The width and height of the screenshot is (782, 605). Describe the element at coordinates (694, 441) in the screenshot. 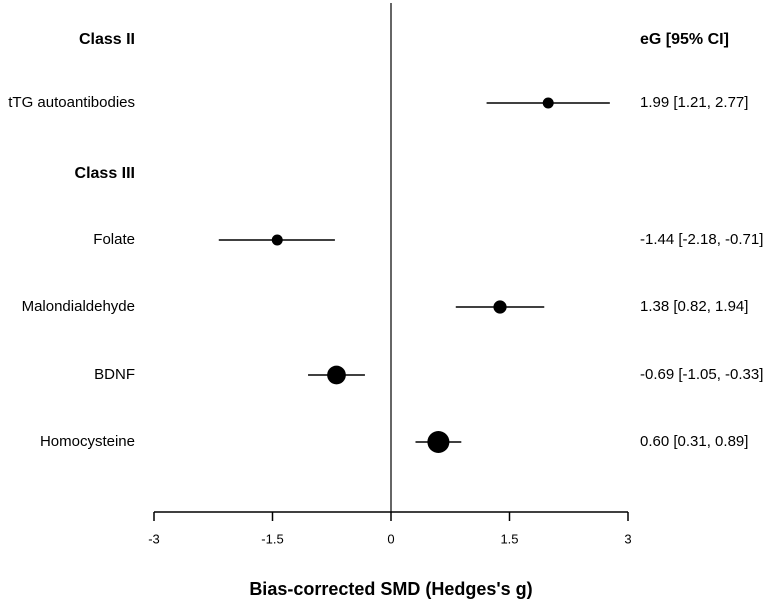

I see `effect-size-text: 0.60 [0.31, 0.89]` at that location.